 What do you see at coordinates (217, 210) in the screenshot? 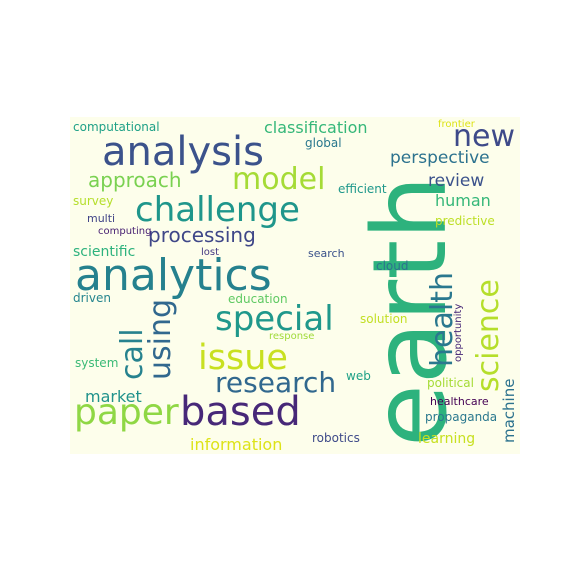
I see `word-challenge: challenge` at bounding box center [217, 210].